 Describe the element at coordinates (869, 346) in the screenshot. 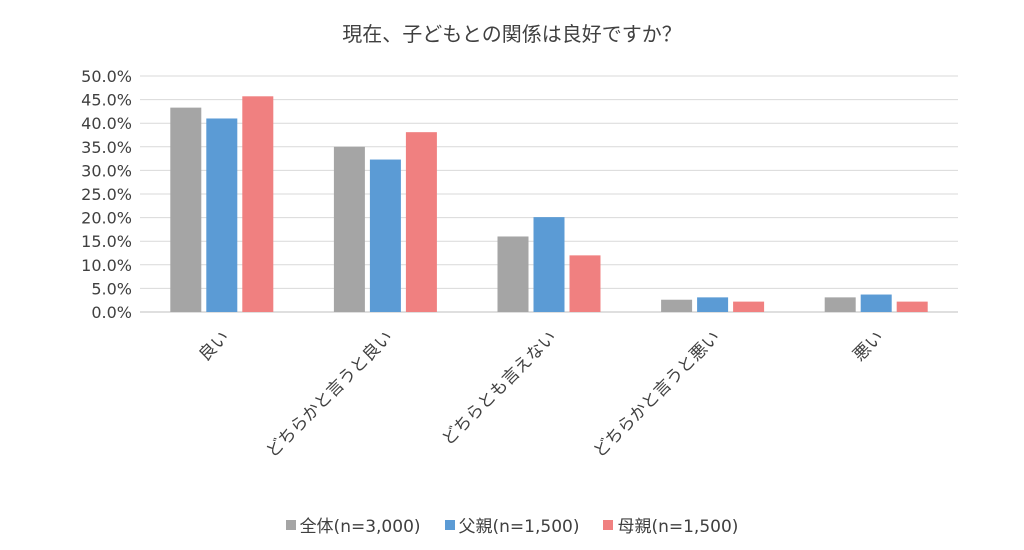

I see `x-category-label: 悪い` at that location.